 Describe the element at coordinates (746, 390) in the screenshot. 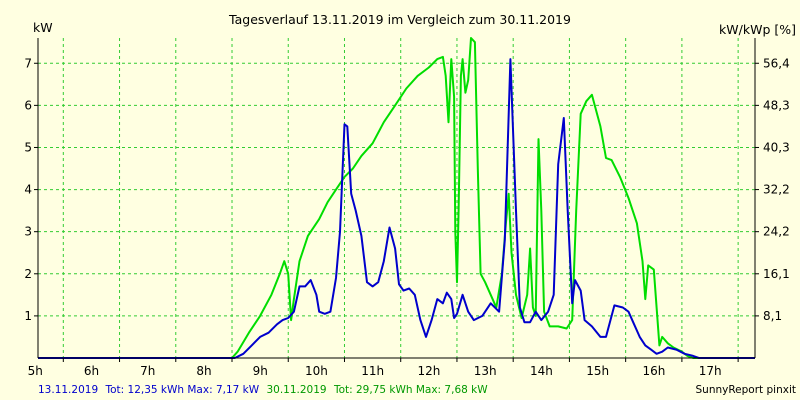

I see `brand-label: SunnyReport pinxit` at that location.